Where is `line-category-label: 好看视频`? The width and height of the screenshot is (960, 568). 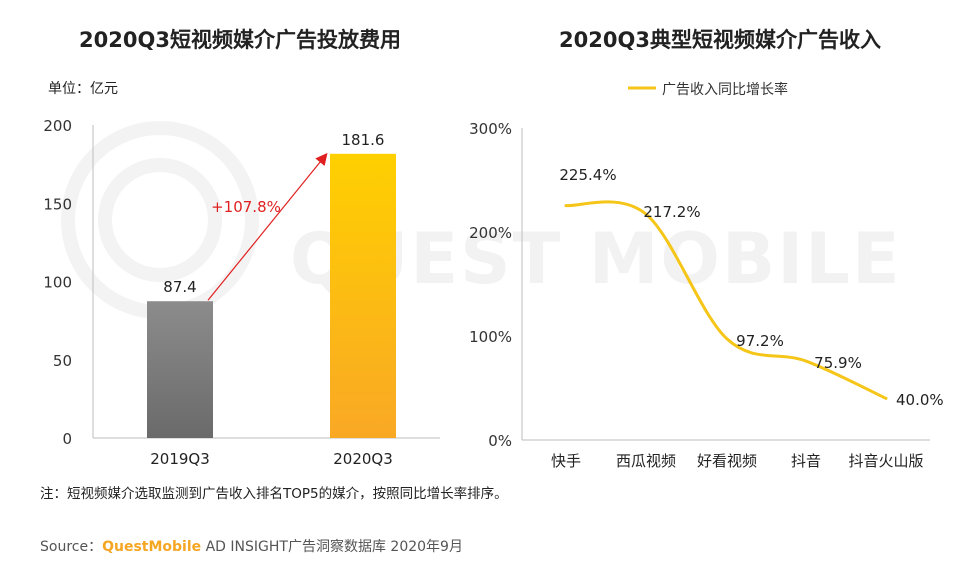
line-category-label: 好看视频 is located at coordinates (727, 461).